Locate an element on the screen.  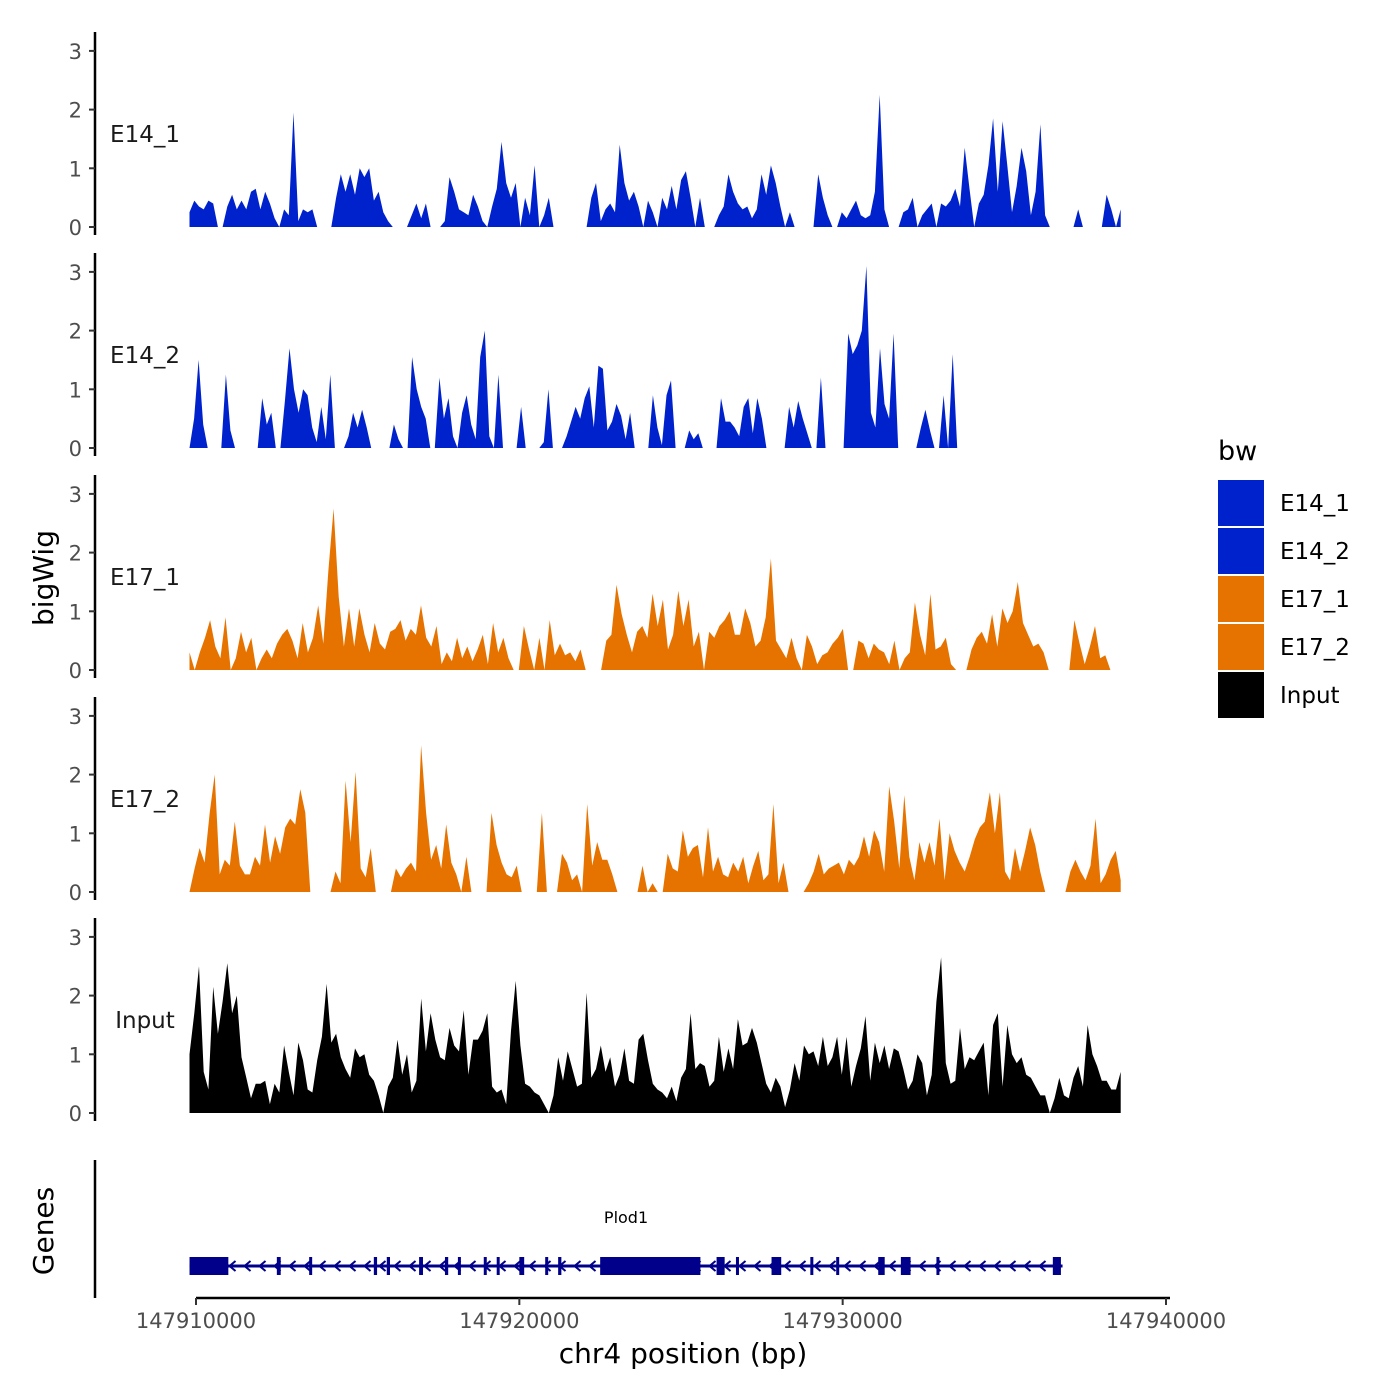
track-E17_1: 0 1 2 3 E17_1 is located at coordinates (595, 579).